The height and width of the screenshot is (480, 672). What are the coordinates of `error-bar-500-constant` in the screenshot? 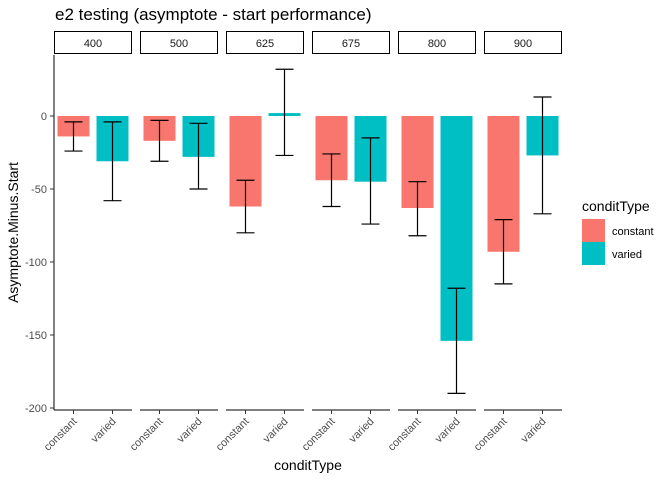 It's located at (159, 140).